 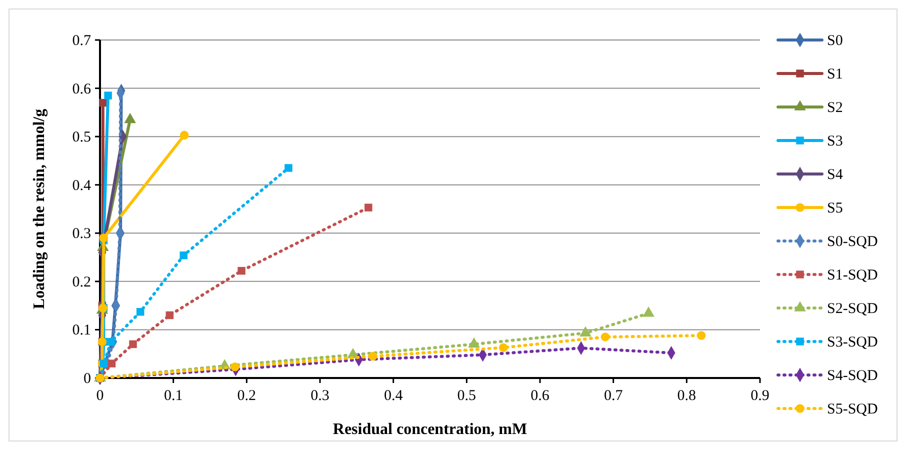 I want to click on y-tick-label: 0.2, so click(x=81, y=282).